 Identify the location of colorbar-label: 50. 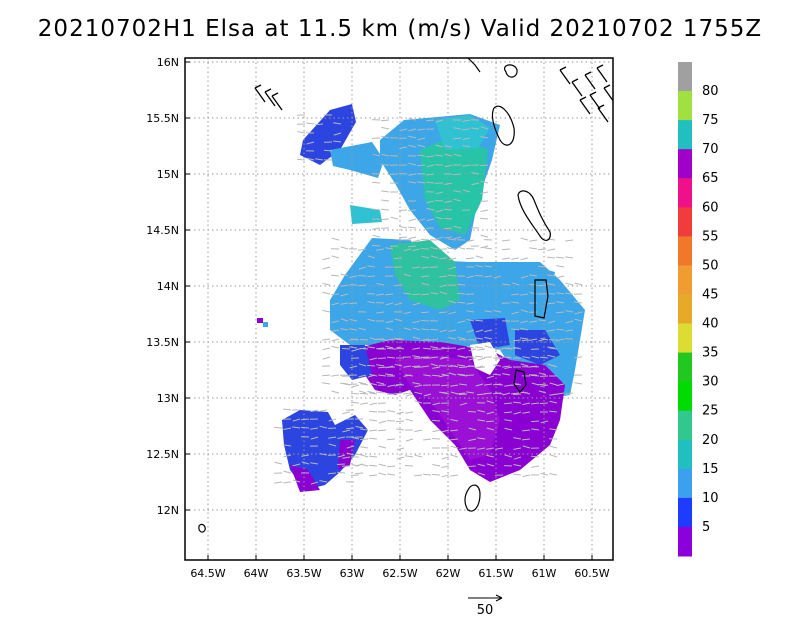
(710, 265).